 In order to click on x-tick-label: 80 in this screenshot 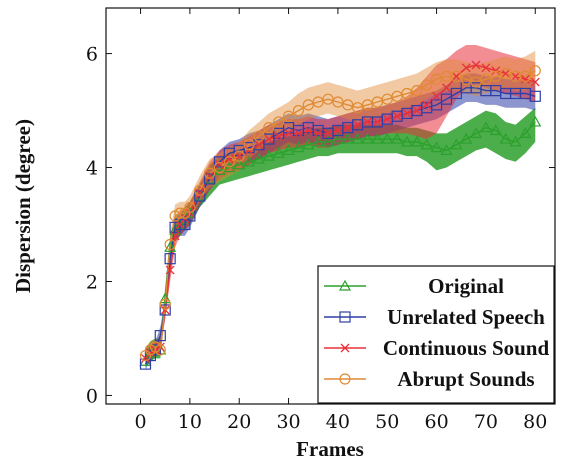, I will do `click(535, 422)`.